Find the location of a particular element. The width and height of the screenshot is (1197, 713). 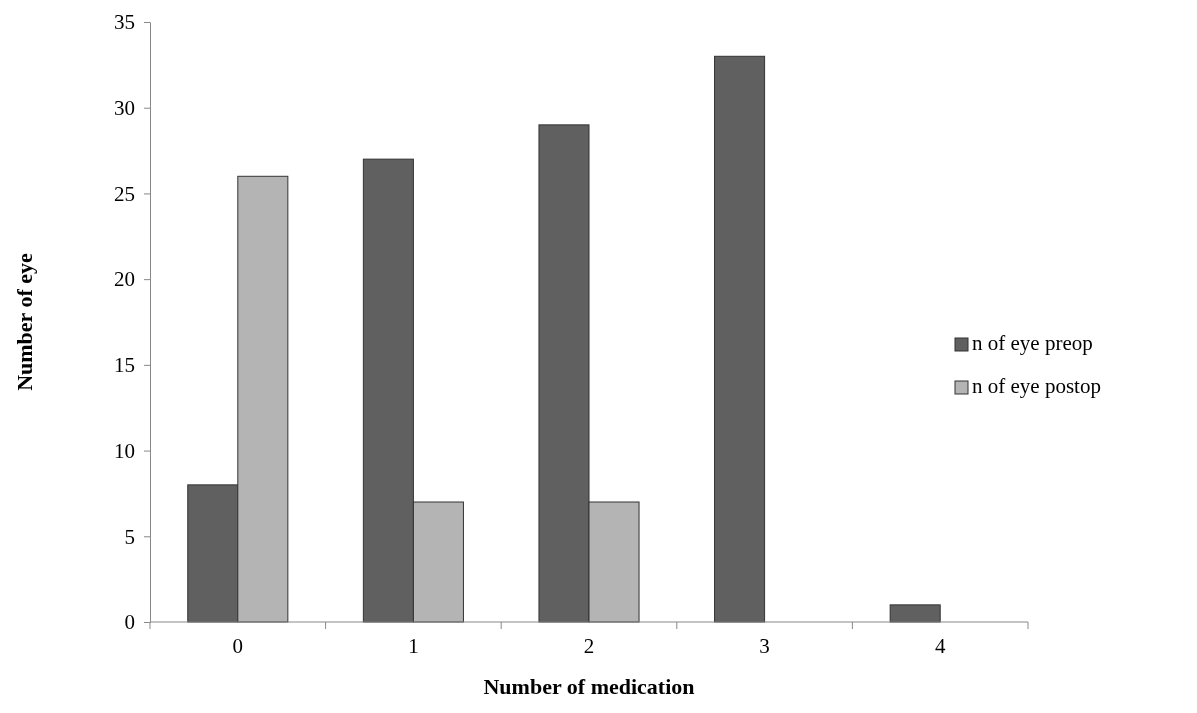

x-tick-label: 2 is located at coordinates (589, 646).